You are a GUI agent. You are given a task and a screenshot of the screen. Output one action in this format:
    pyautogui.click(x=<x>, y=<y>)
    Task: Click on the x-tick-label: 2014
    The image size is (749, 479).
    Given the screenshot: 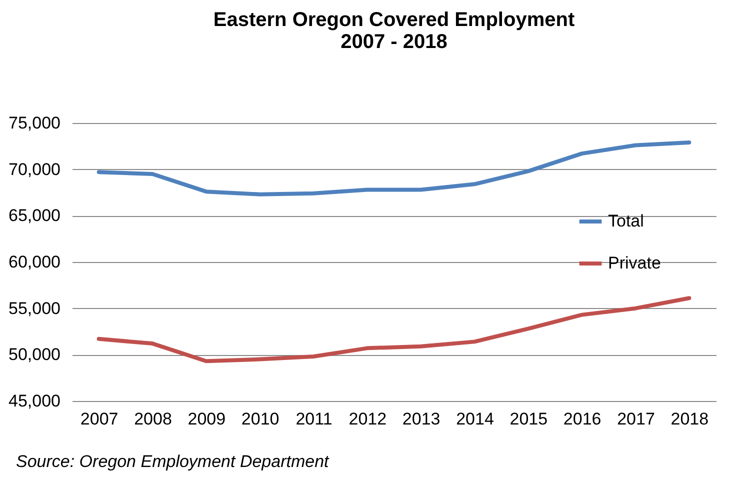 What is the action you would take?
    pyautogui.click(x=475, y=419)
    